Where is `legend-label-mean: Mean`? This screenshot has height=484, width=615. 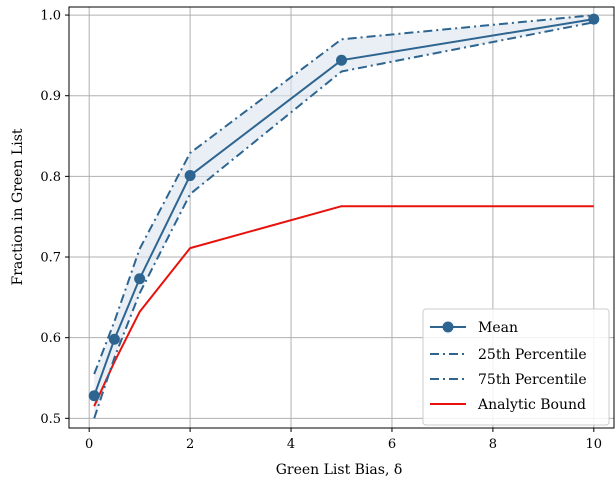
legend-label-mean: Mean is located at coordinates (498, 328).